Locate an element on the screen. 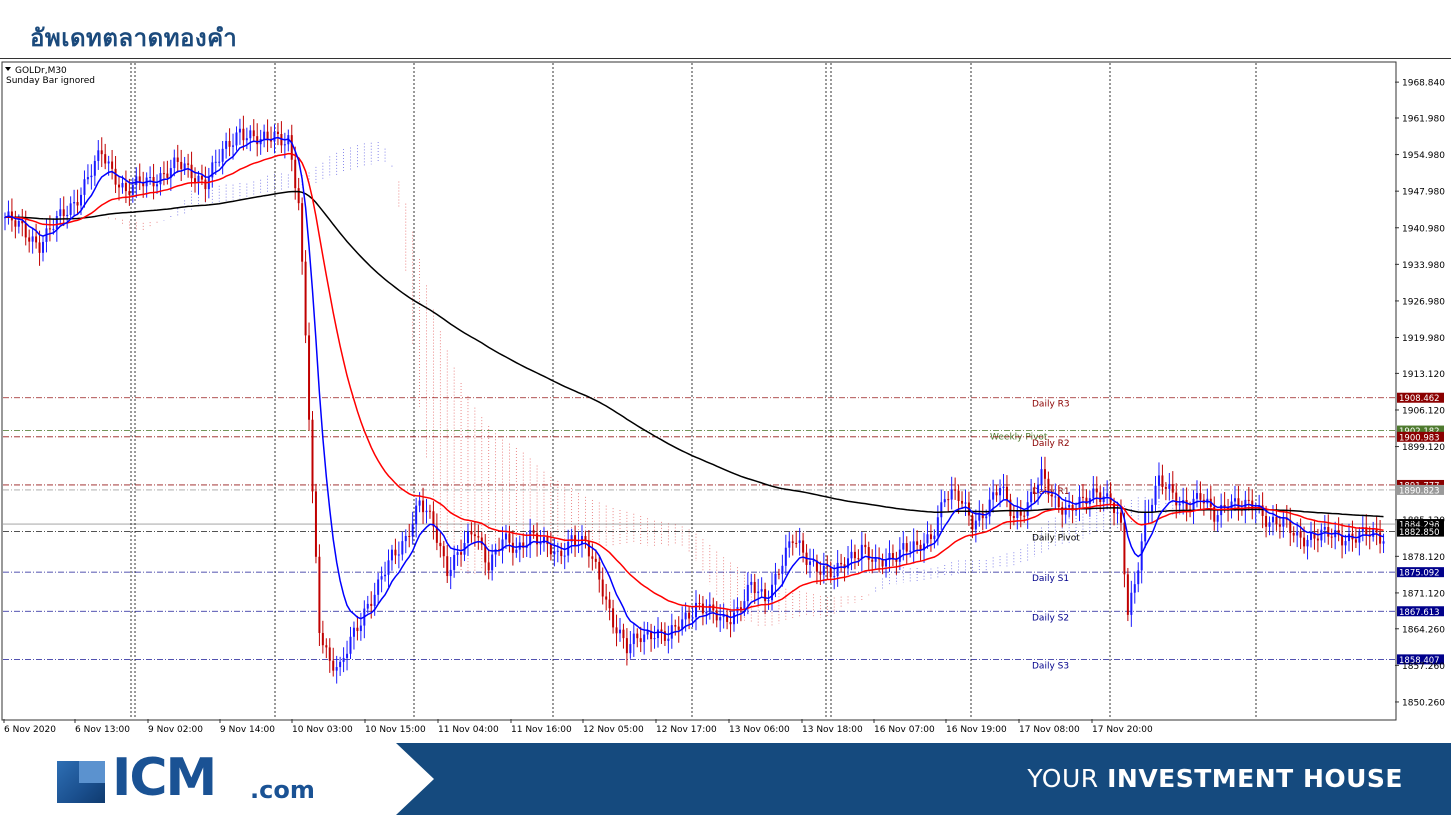  tagline: YOUR INVESTMENT HOUSE is located at coordinates (1215, 778).